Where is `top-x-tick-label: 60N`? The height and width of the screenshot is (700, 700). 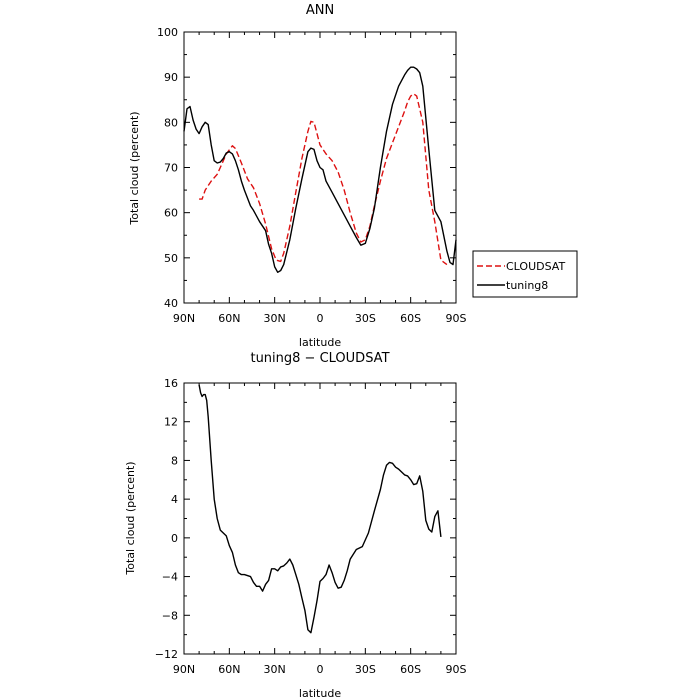
top-x-tick-label: 60N is located at coordinates (229, 318).